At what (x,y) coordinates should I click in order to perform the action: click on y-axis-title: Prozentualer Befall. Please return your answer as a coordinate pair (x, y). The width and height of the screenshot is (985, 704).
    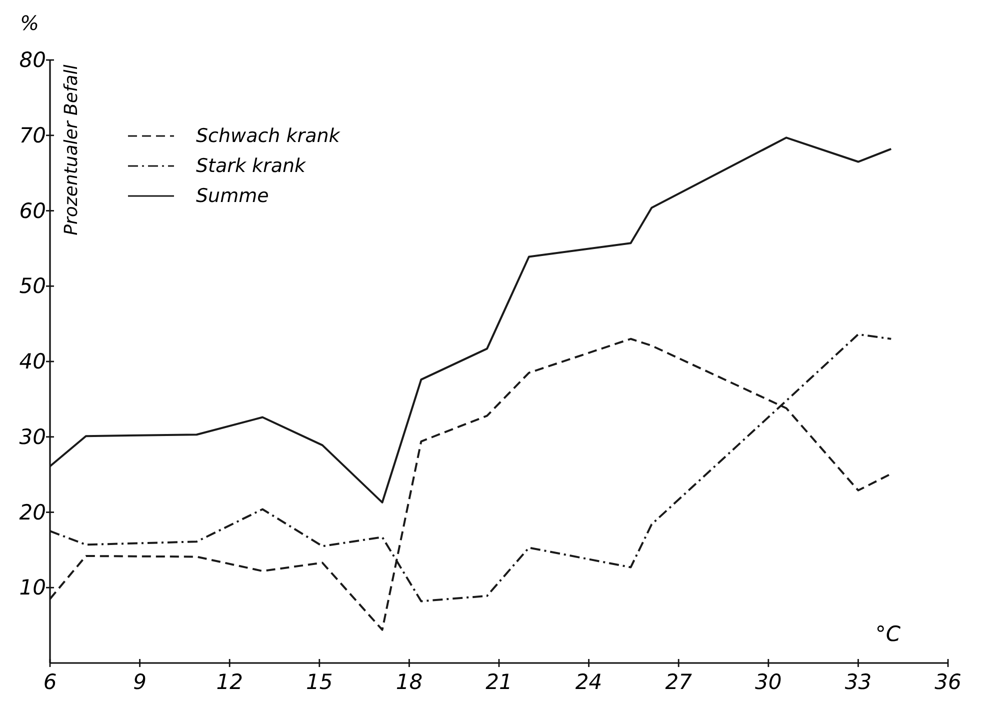
    Looking at the image, I should click on (71, 150).